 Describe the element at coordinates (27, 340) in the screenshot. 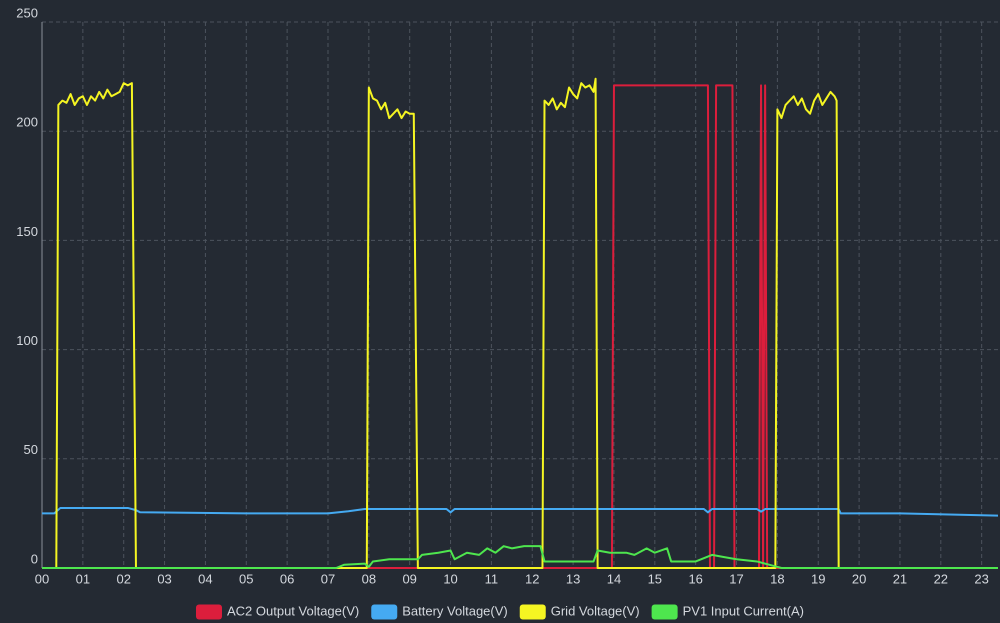

I see `y-tick-label: 100` at that location.